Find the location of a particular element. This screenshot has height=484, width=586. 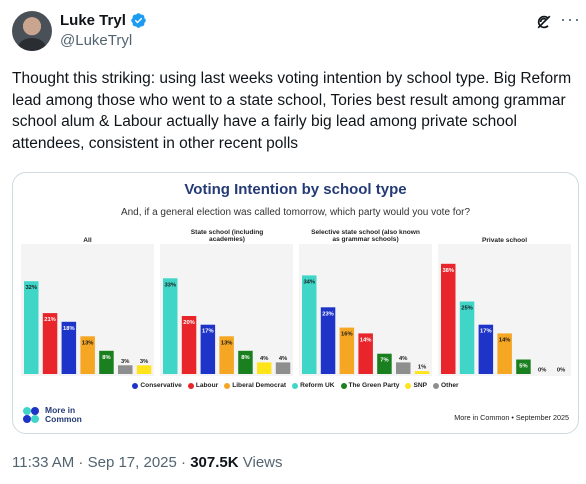

legend-label: Other is located at coordinates (450, 385).